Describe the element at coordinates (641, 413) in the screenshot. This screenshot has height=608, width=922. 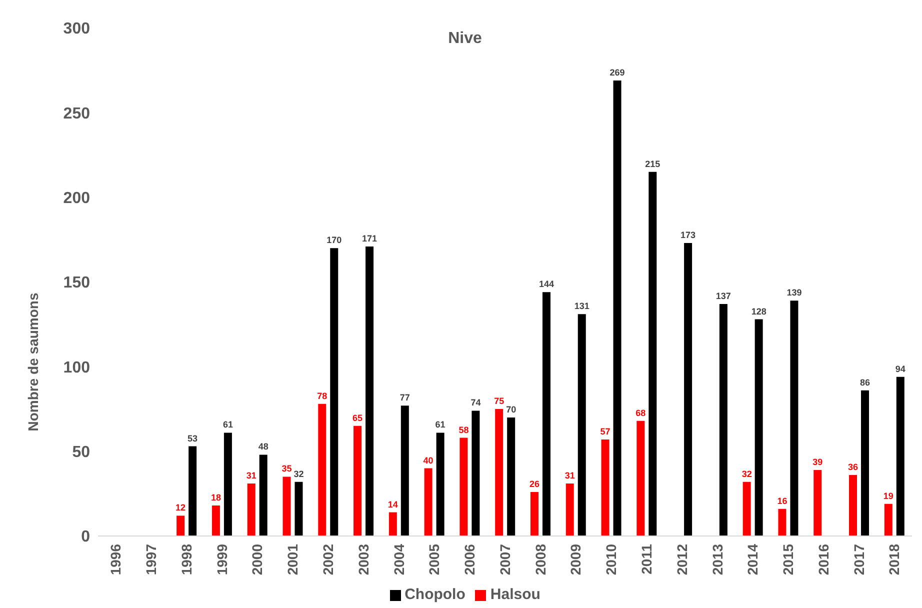
I see `data-label: 68` at that location.